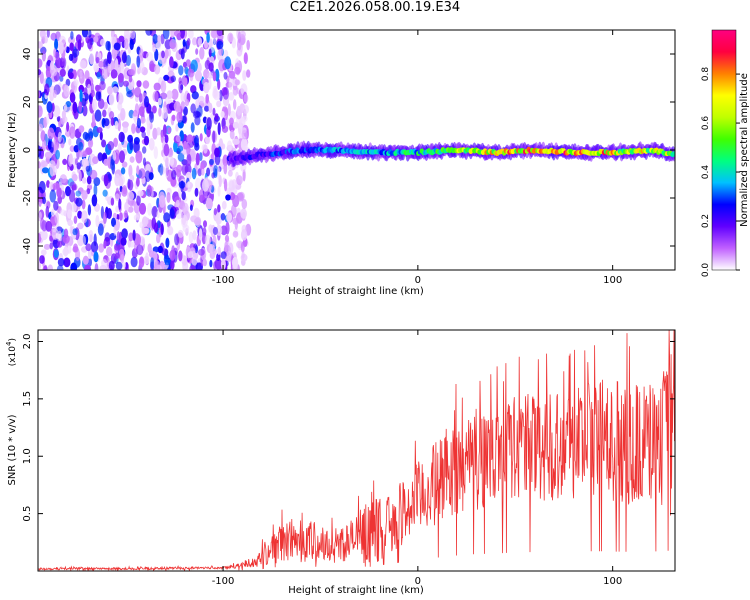 The width and height of the screenshot is (750, 600). What do you see at coordinates (706, 74) in the screenshot?
I see `colorbar-tick-label: 0.8` at bounding box center [706, 74].